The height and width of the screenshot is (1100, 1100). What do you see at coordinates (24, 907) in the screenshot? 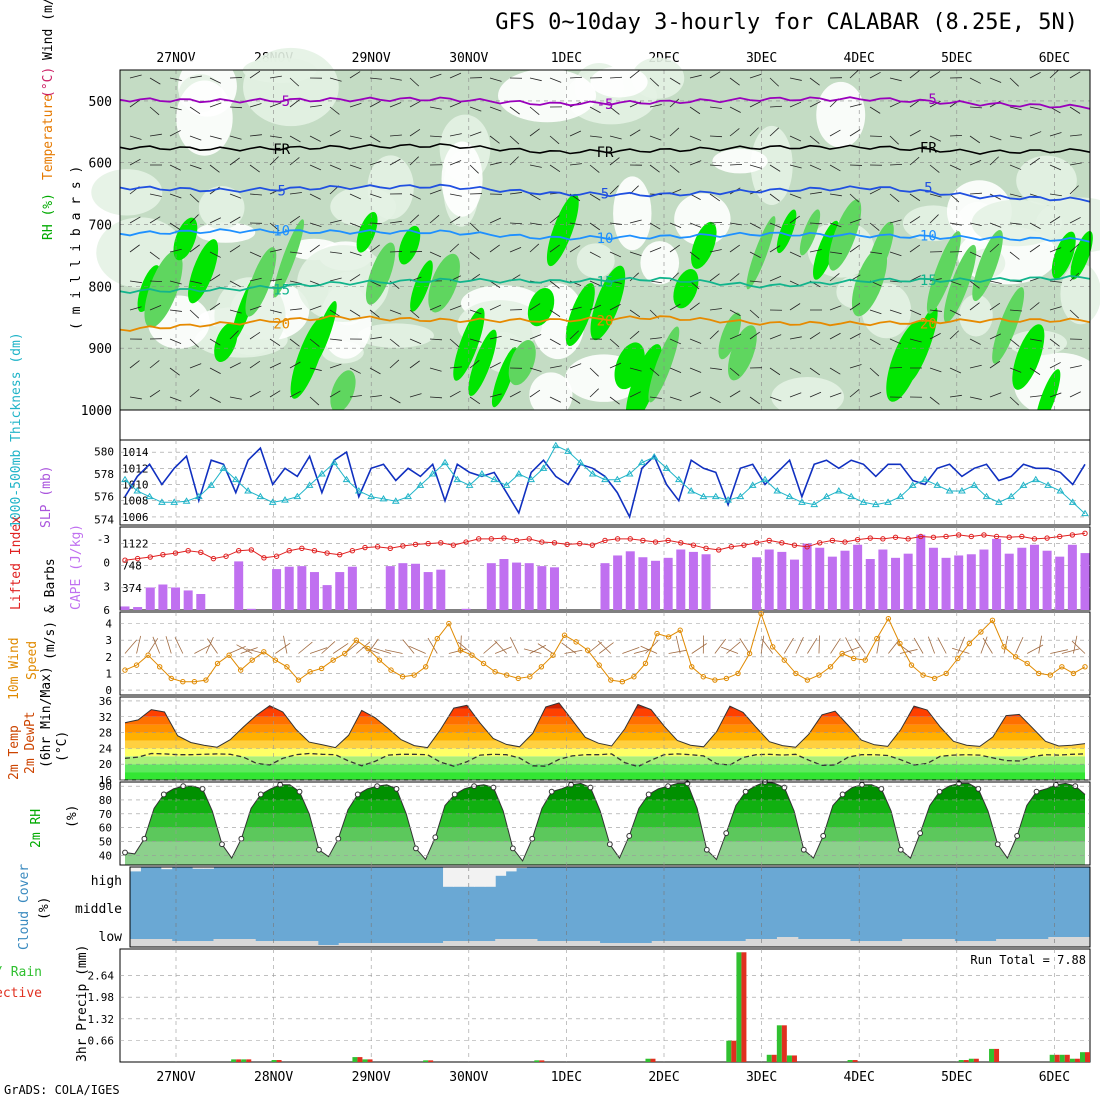
I see `cloud-axis-label: Cloud Cover` at bounding box center [24, 907].